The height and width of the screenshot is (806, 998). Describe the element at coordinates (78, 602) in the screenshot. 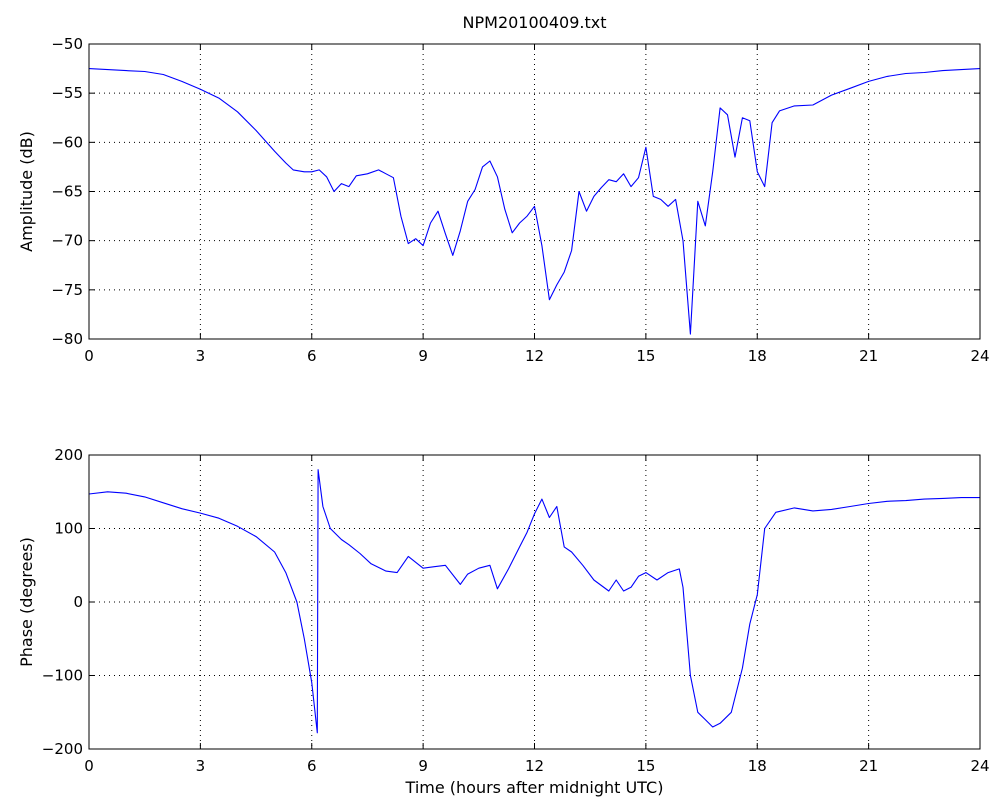

I see `y-tick-label: 0` at that location.